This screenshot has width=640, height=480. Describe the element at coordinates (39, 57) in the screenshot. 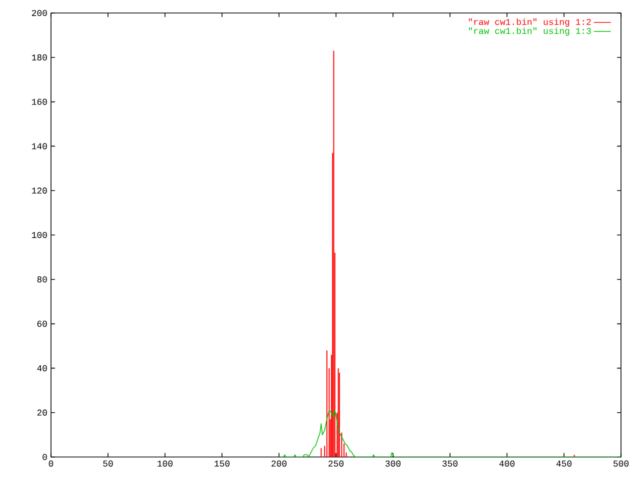

I see `y-tick-label: 180` at that location.